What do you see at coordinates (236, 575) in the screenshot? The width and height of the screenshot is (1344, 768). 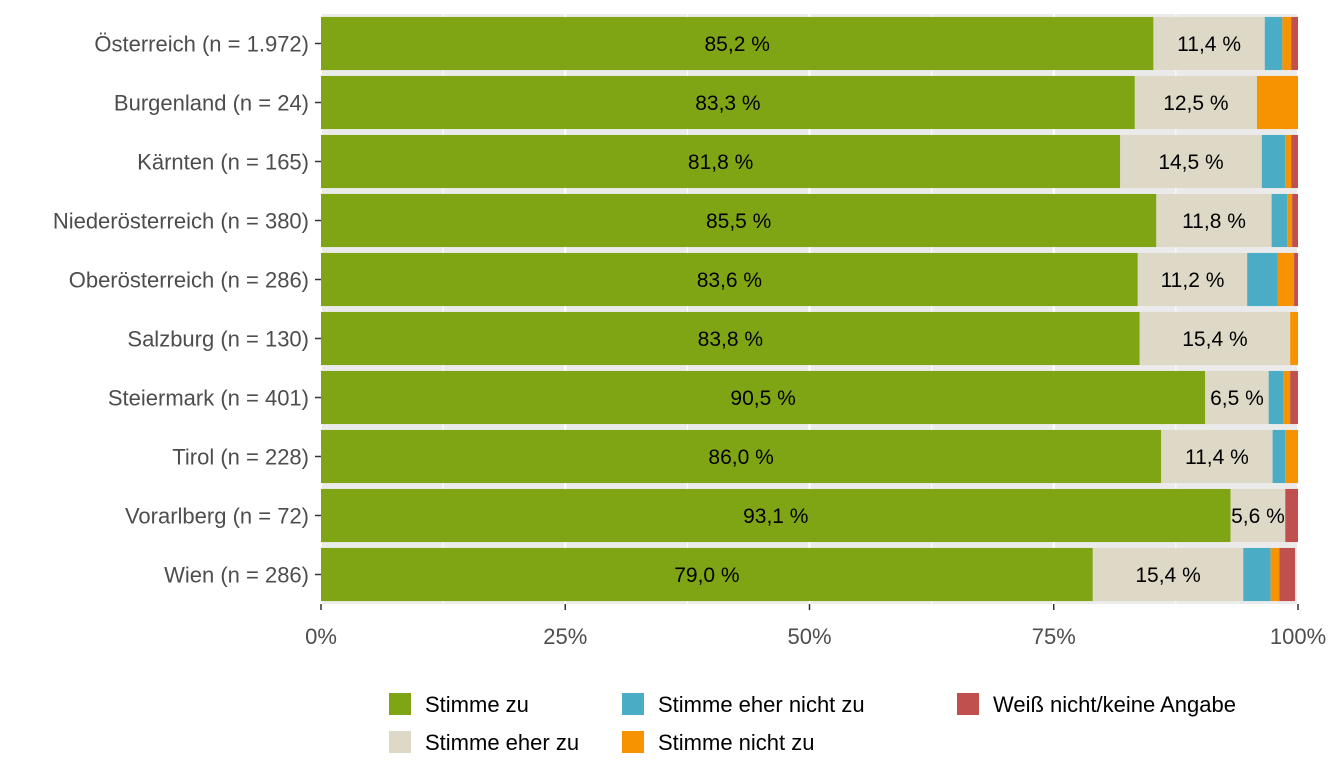 I see `category-label: Wien (n = 286)` at bounding box center [236, 575].